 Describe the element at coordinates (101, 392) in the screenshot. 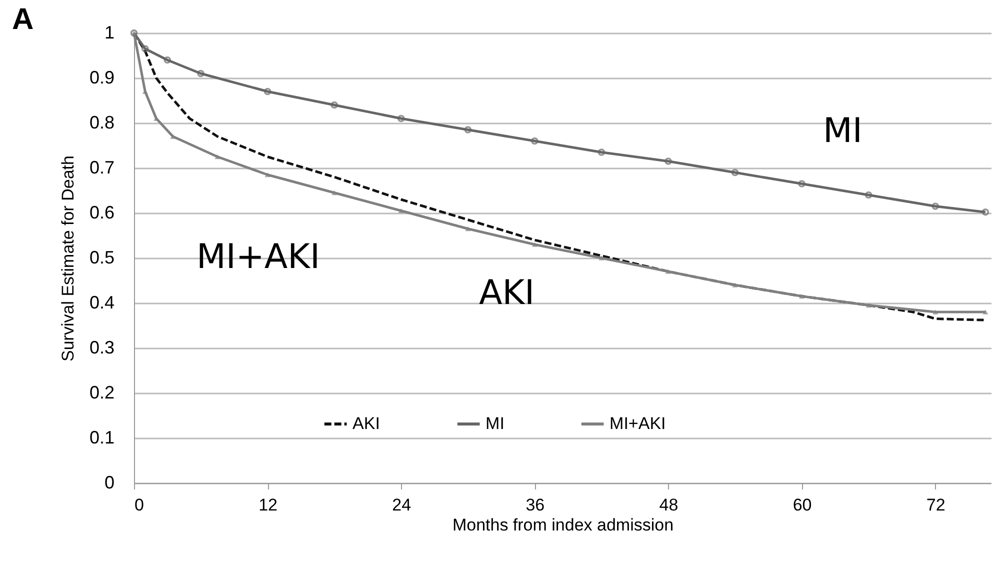

I see `y-tick-label: 0.2` at that location.